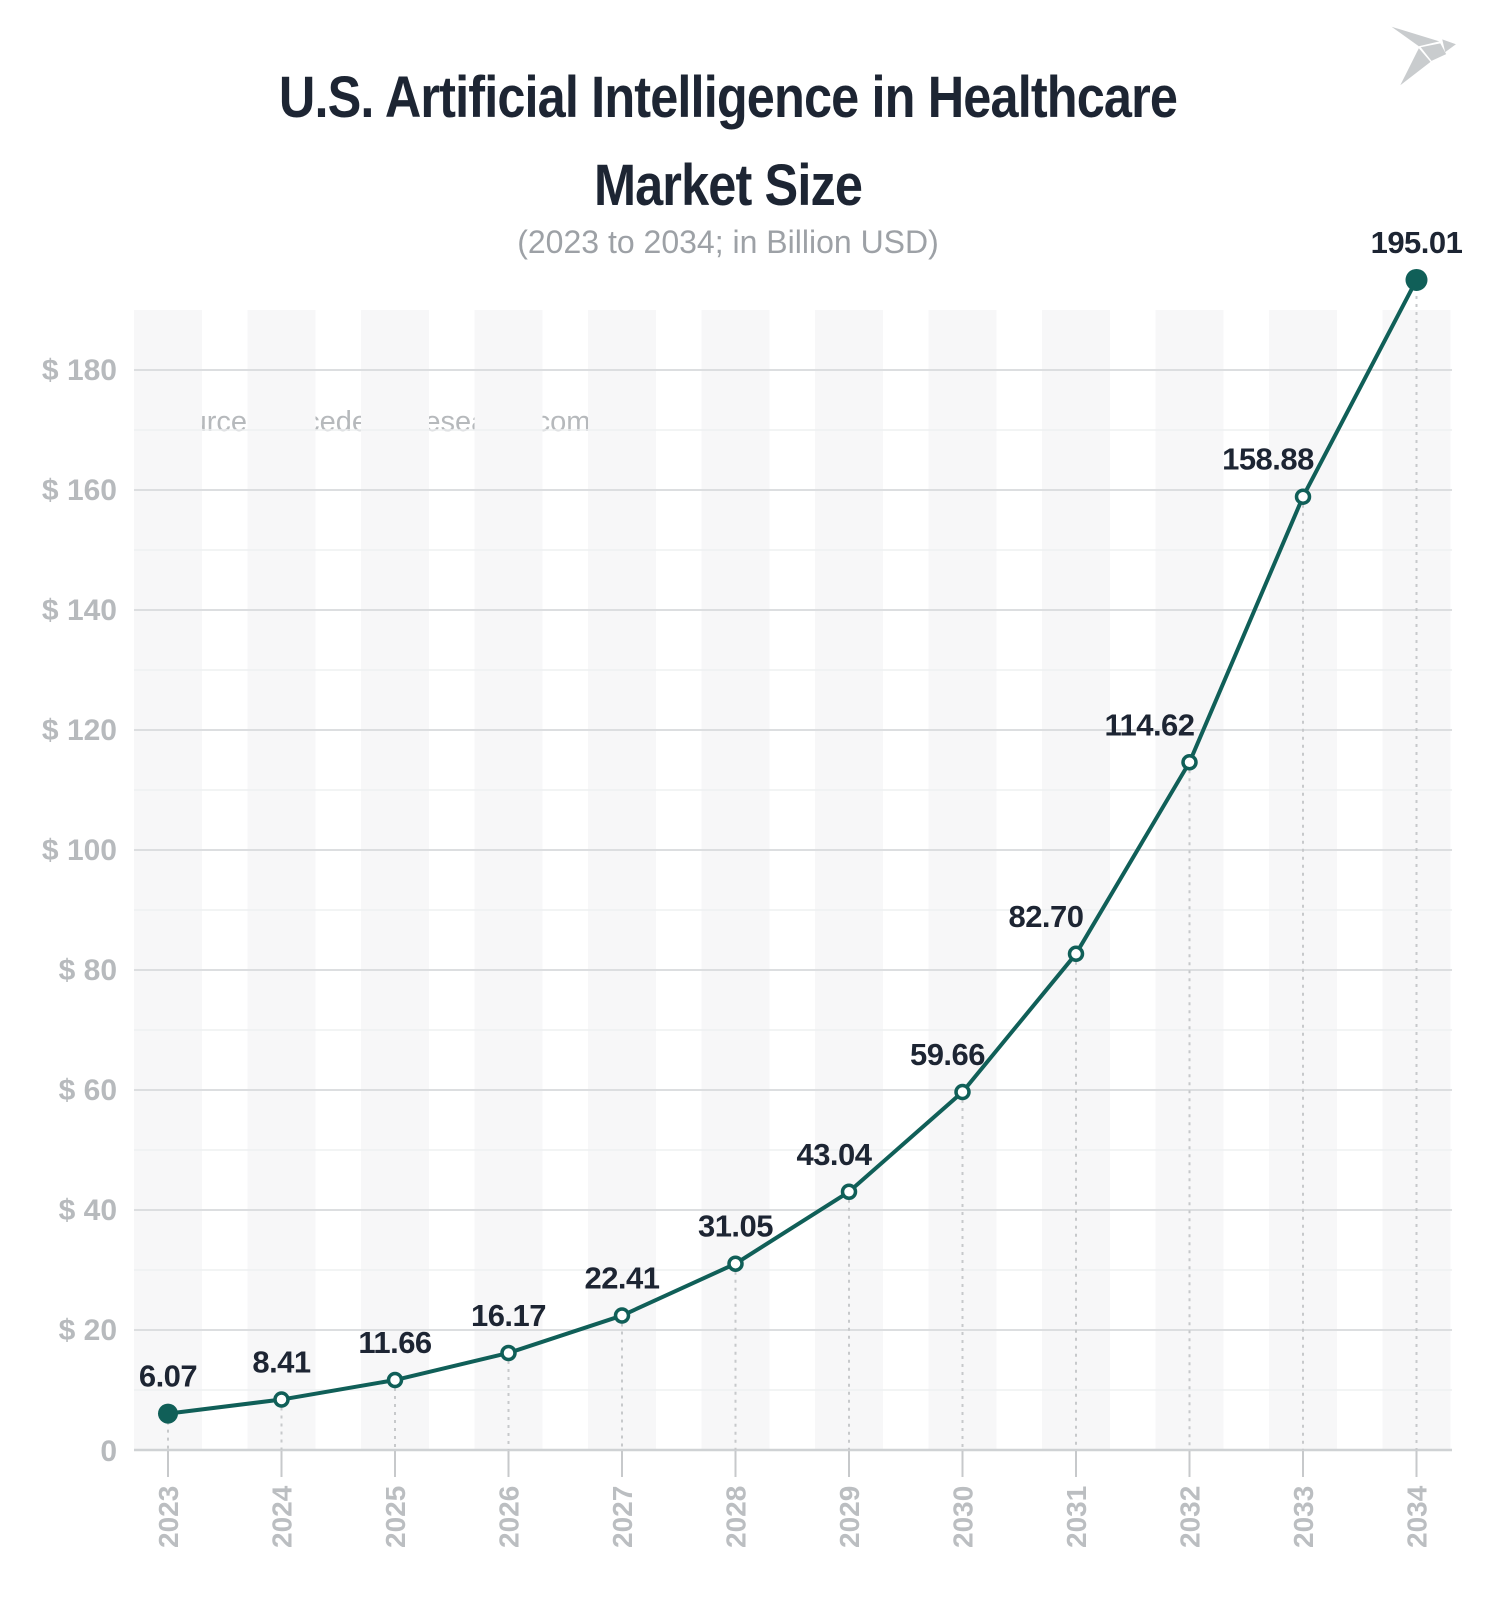 Image resolution: width=1500 pixels, height=1616 pixels. Describe the element at coordinates (834, 1154) in the screenshot. I see `value-label: 43.04` at that location.